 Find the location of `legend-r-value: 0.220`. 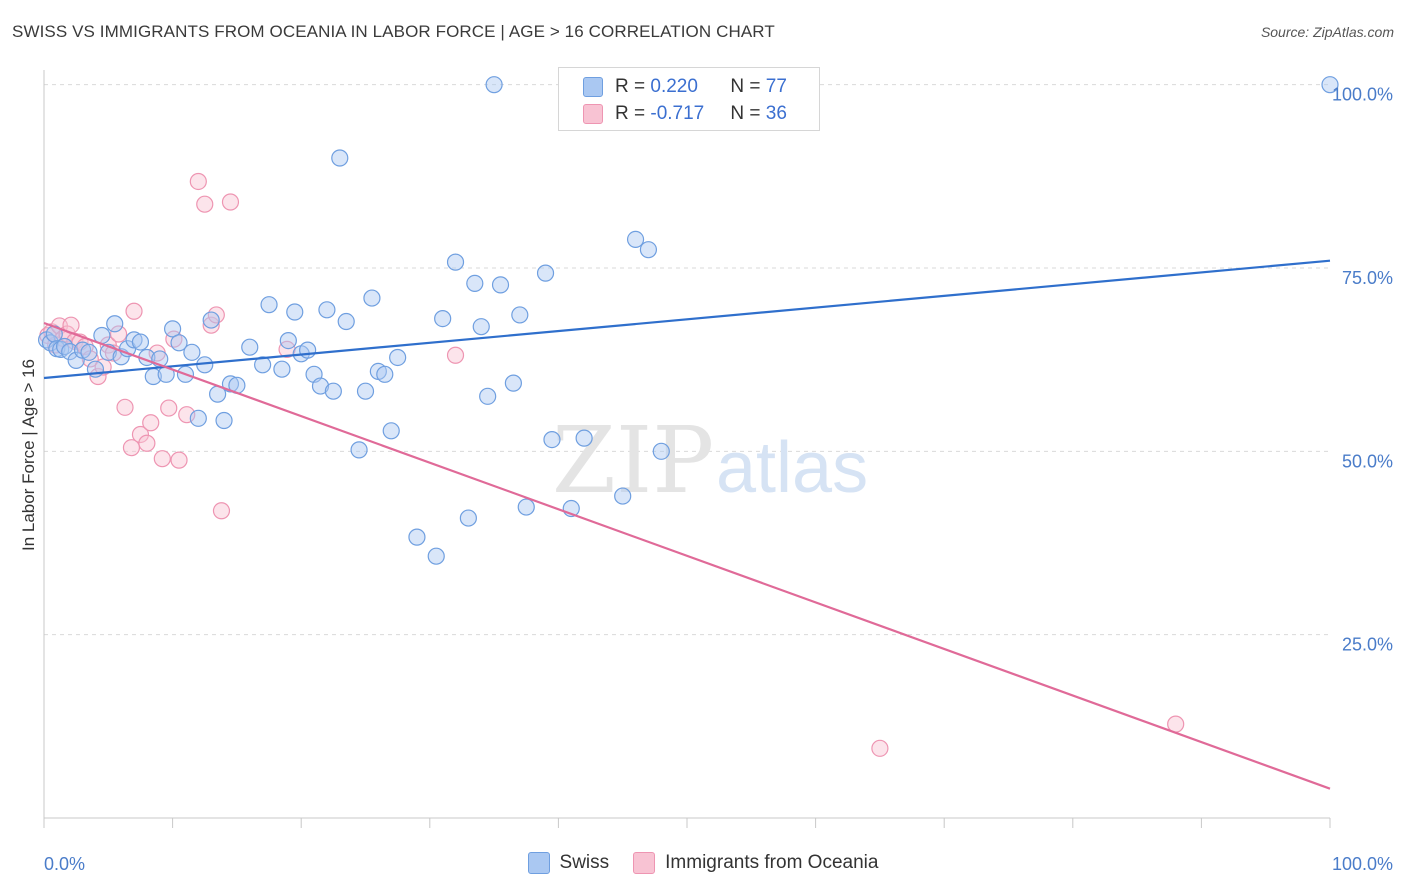

legend-r-value: 0.220 is located at coordinates (674, 86).